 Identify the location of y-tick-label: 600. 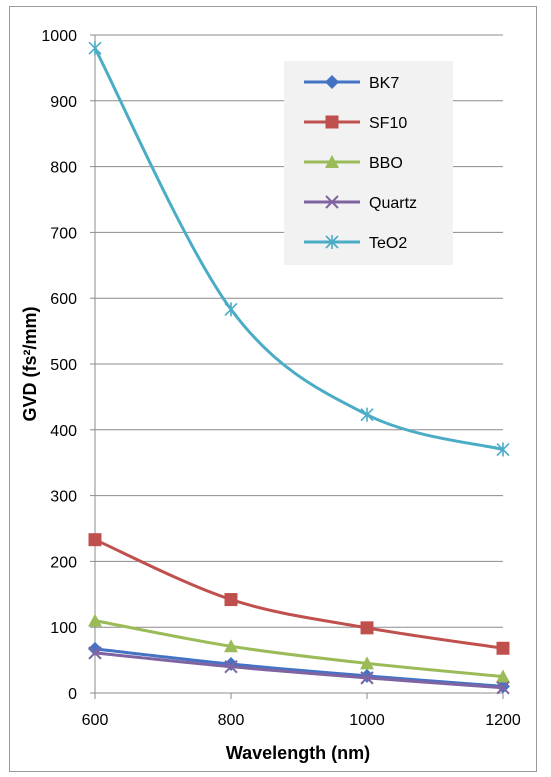
(63, 299).